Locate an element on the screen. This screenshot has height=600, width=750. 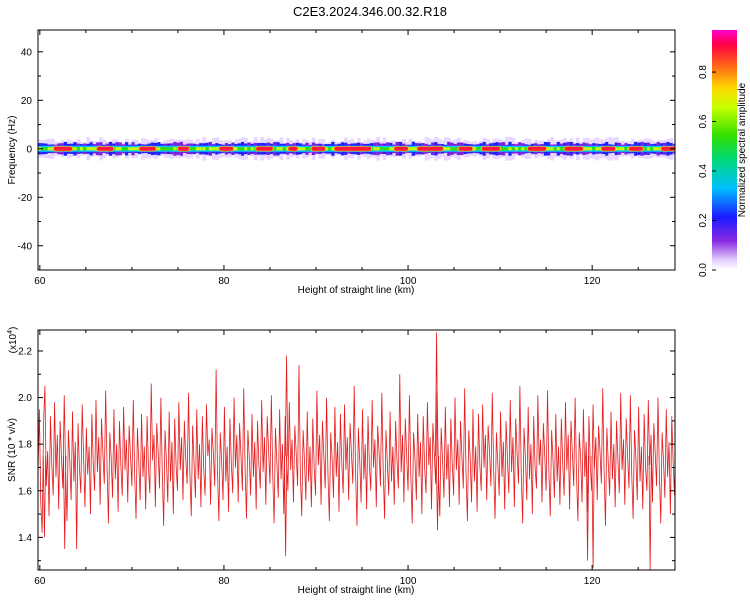
snr-x-label: Height of straight line (km) is located at coordinates (356, 590).